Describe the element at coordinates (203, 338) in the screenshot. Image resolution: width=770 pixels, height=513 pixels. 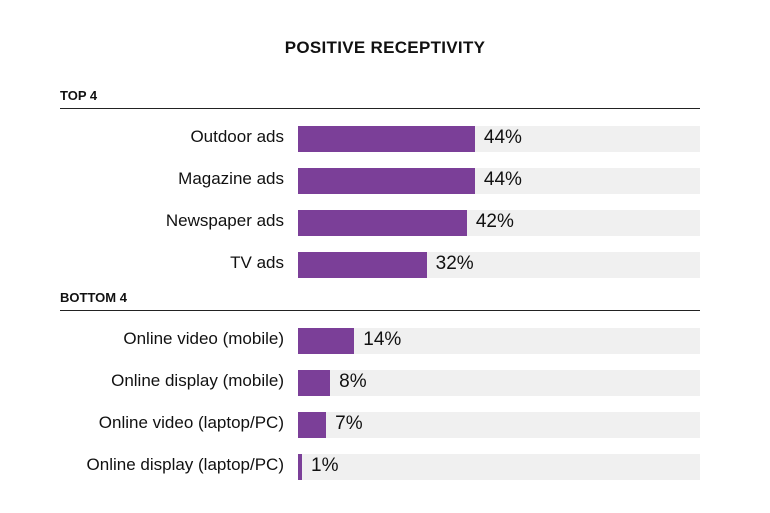
I see `category-label: Online video (mobile)` at that location.